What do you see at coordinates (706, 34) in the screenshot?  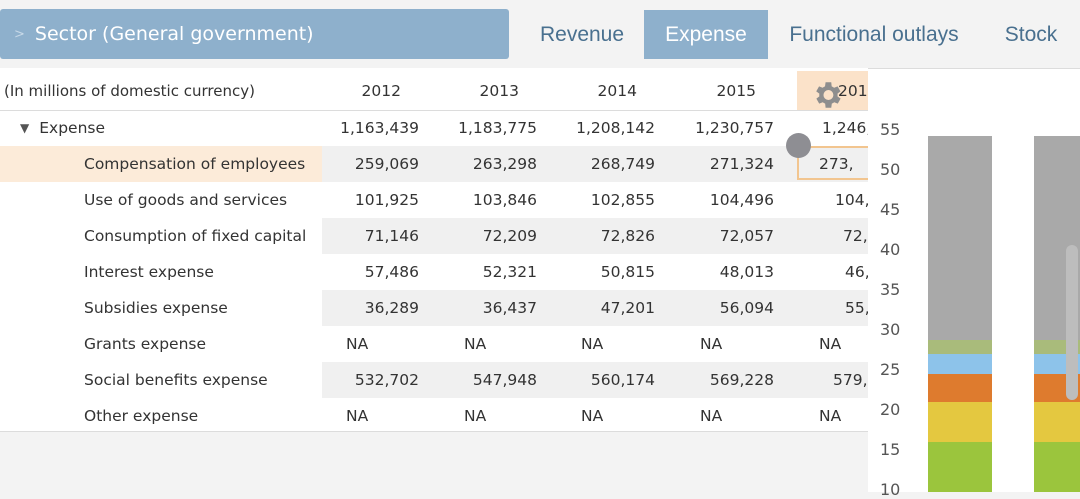 I see `tab-expense: Expense` at bounding box center [706, 34].